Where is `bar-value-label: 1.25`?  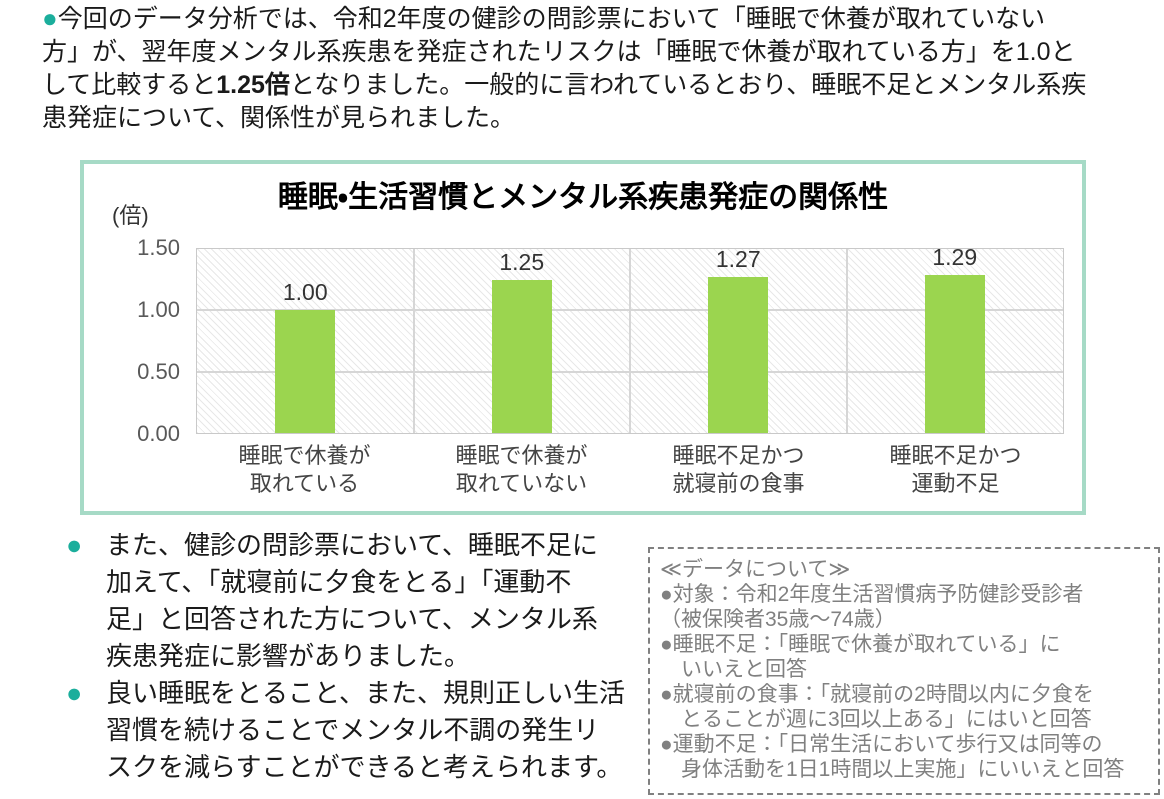
bar-value-label: 1.25 is located at coordinates (522, 261).